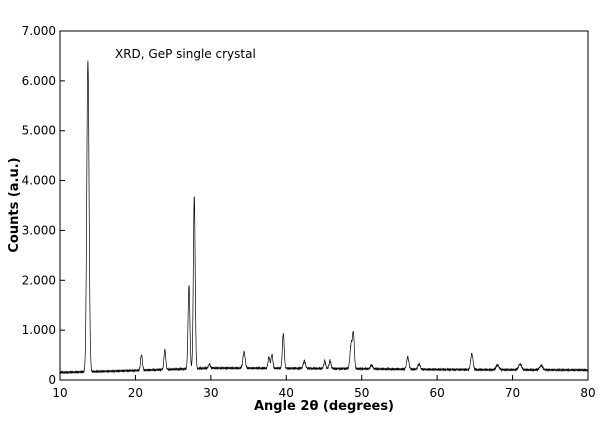 Image resolution: width=600 pixels, height=423 pixels. What do you see at coordinates (39, 280) in the screenshot?
I see `y-tick-label: 2.000` at bounding box center [39, 280].